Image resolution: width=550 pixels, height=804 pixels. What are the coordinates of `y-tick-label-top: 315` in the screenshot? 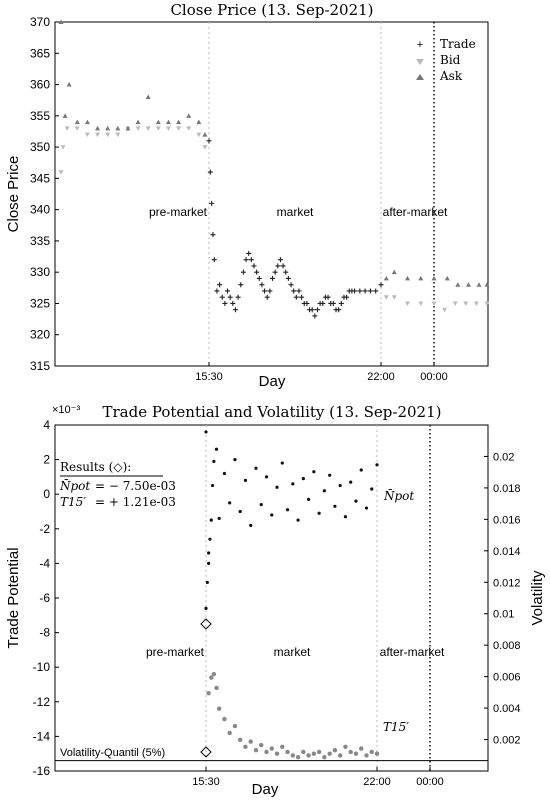 It's located at (40, 366).